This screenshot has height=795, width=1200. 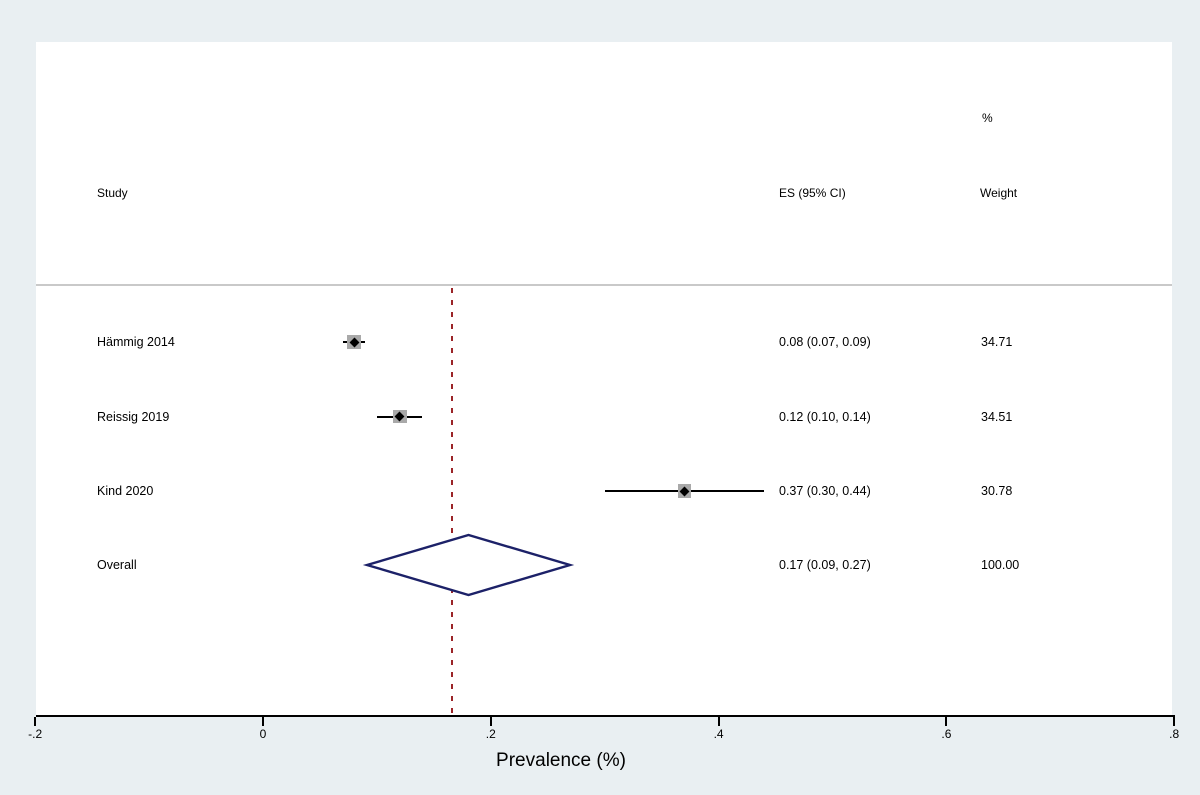 I want to click on overall-es-ci-value: 0.17 (0.09, 0.27), so click(x=825, y=565).